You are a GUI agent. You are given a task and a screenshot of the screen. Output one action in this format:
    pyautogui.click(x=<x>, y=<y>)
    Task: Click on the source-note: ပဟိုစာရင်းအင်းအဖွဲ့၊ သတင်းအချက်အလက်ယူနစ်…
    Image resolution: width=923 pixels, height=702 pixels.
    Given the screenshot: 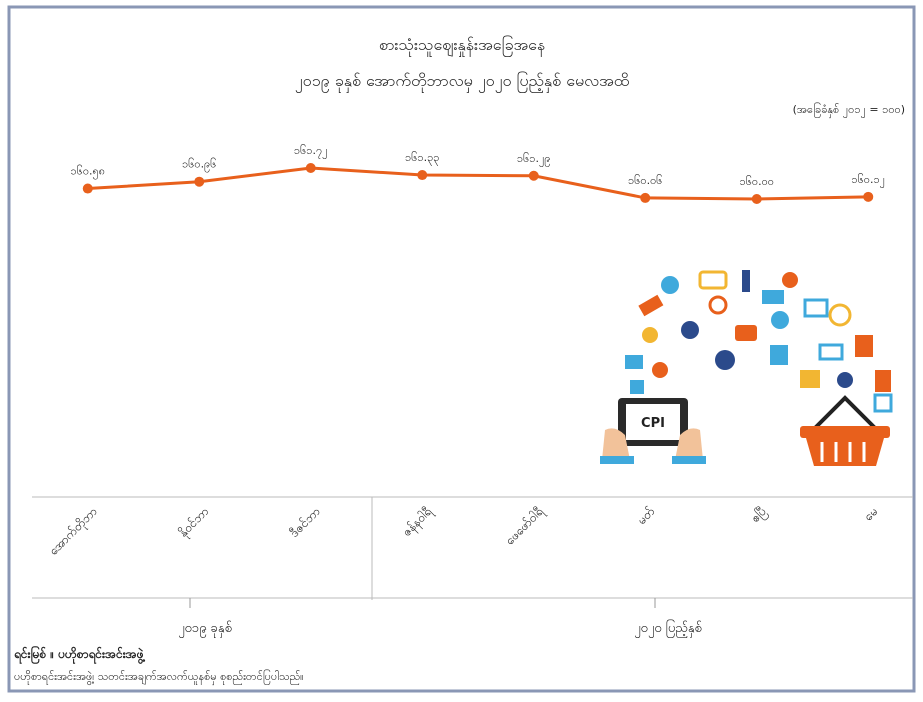 What is the action you would take?
    pyautogui.click(x=159, y=677)
    